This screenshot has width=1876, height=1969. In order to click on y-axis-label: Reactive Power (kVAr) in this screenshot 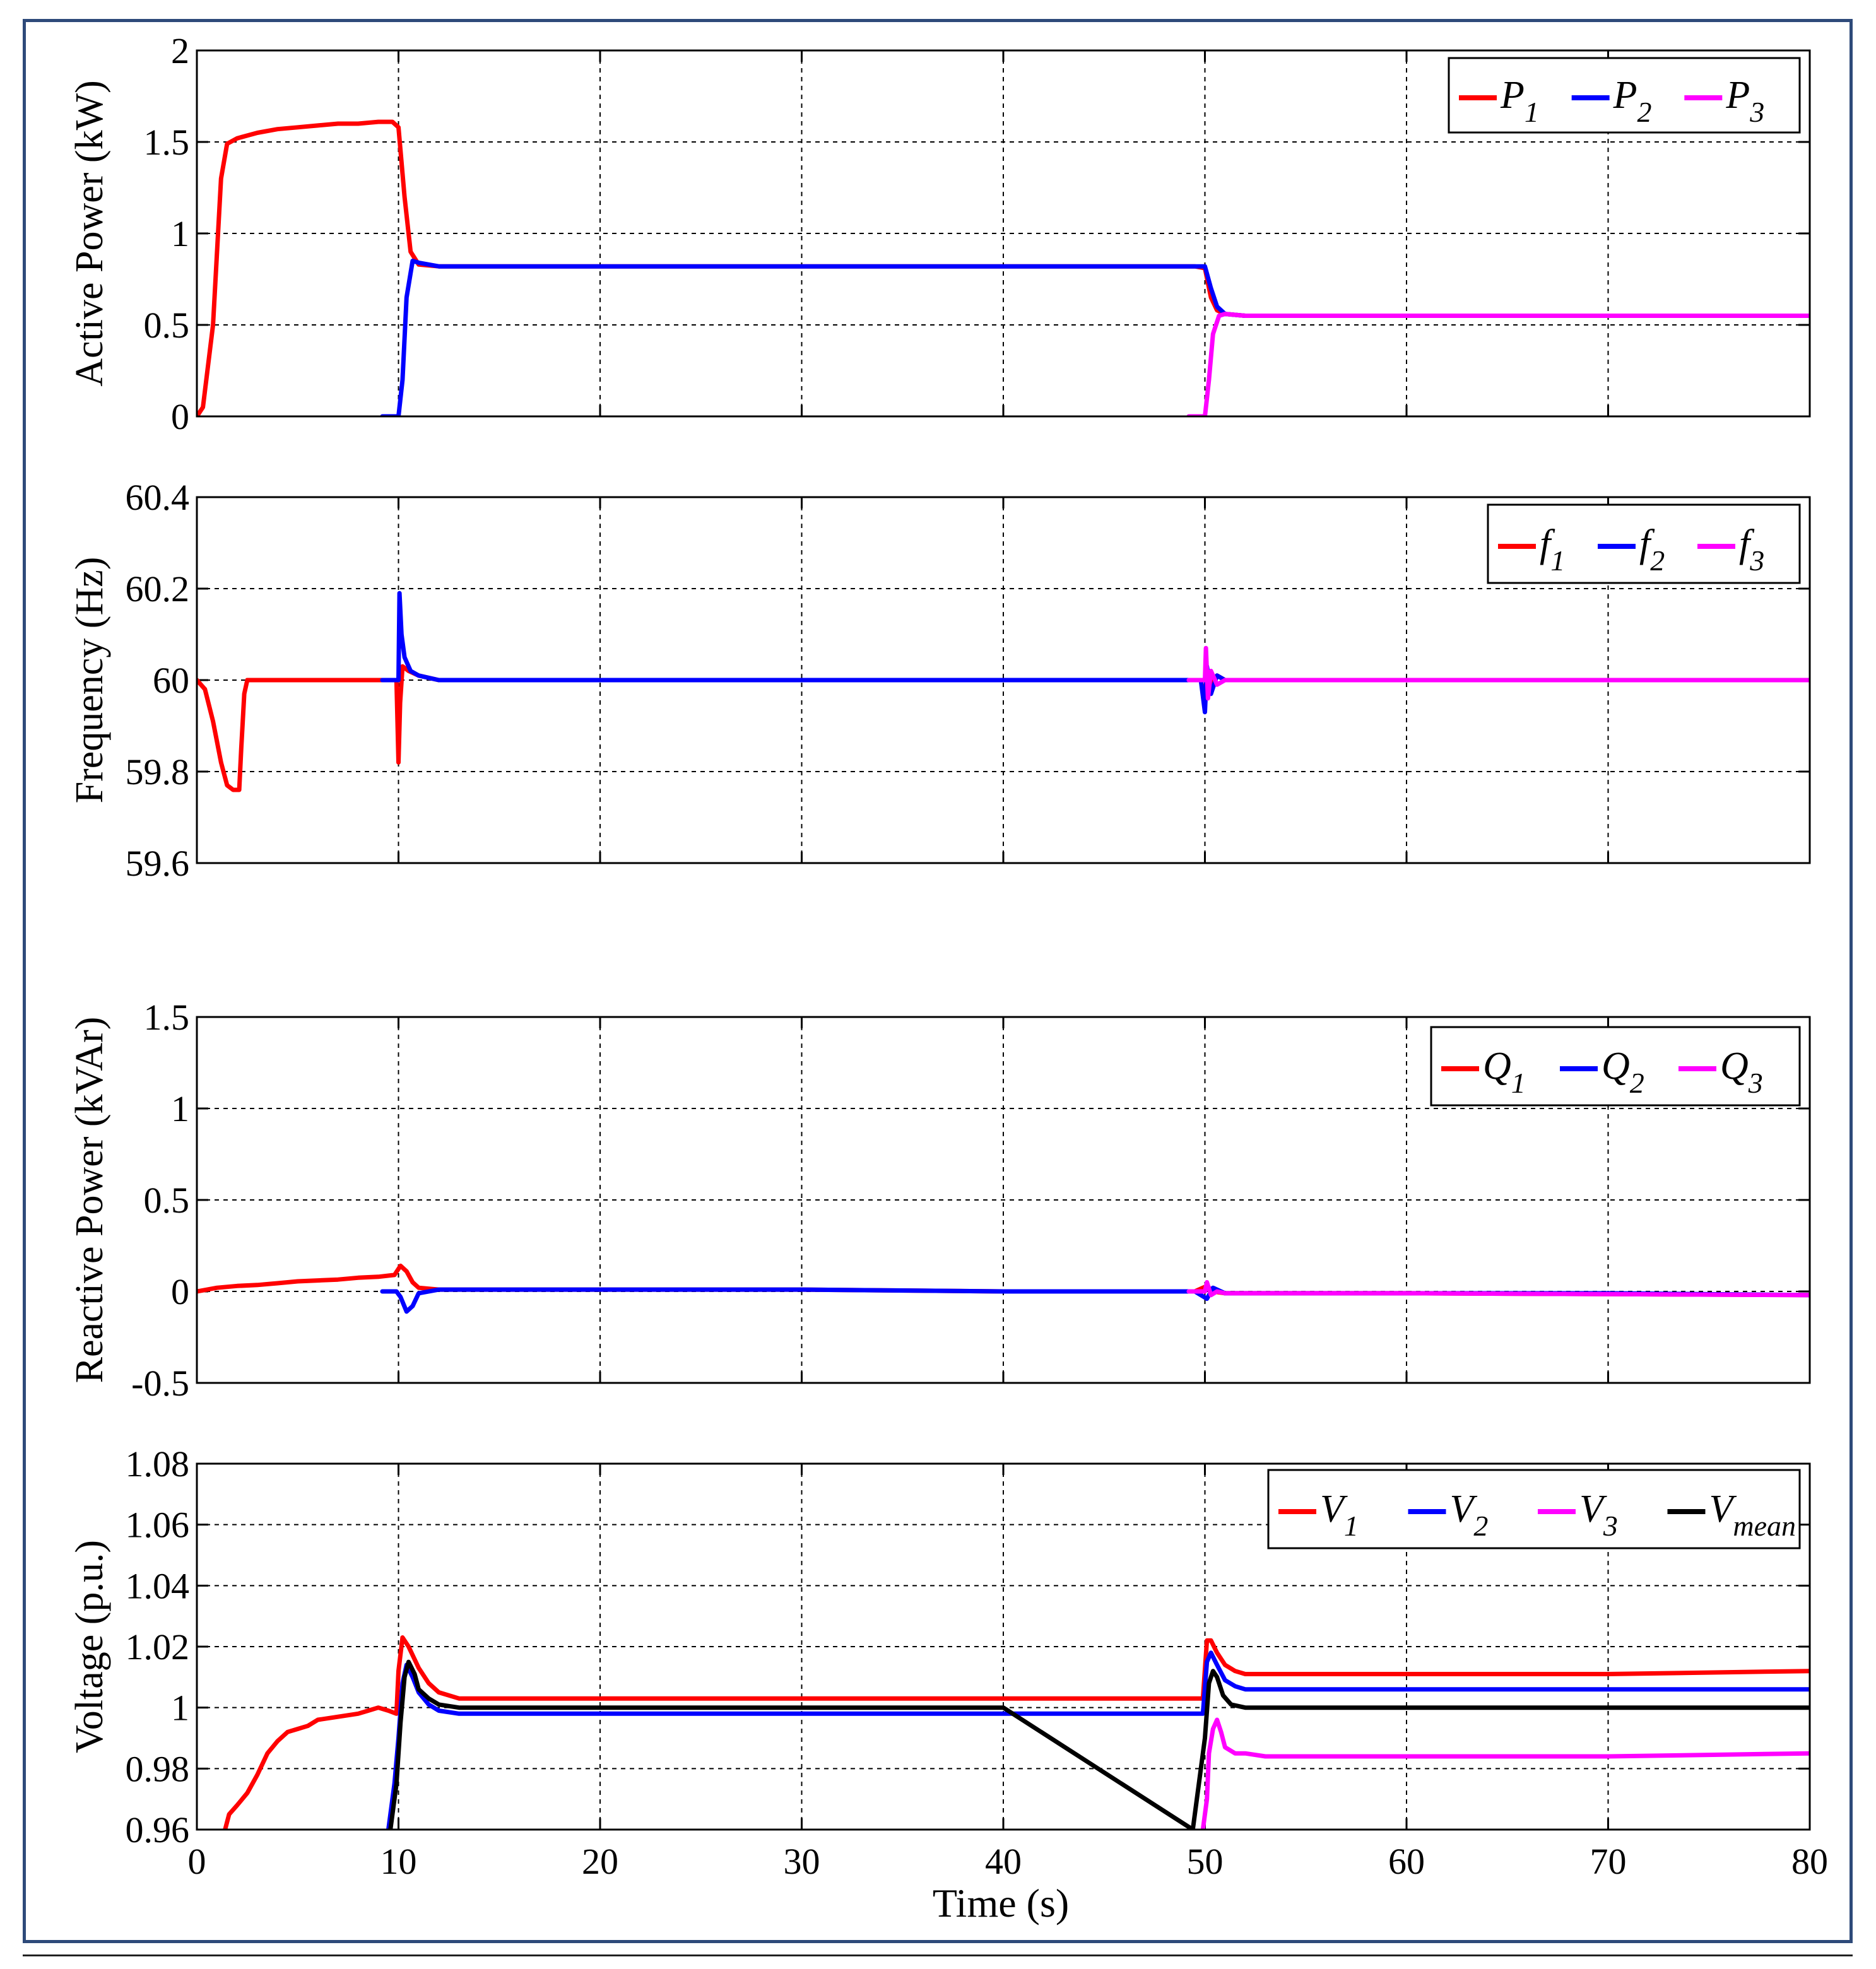, I will do `click(89, 1200)`.